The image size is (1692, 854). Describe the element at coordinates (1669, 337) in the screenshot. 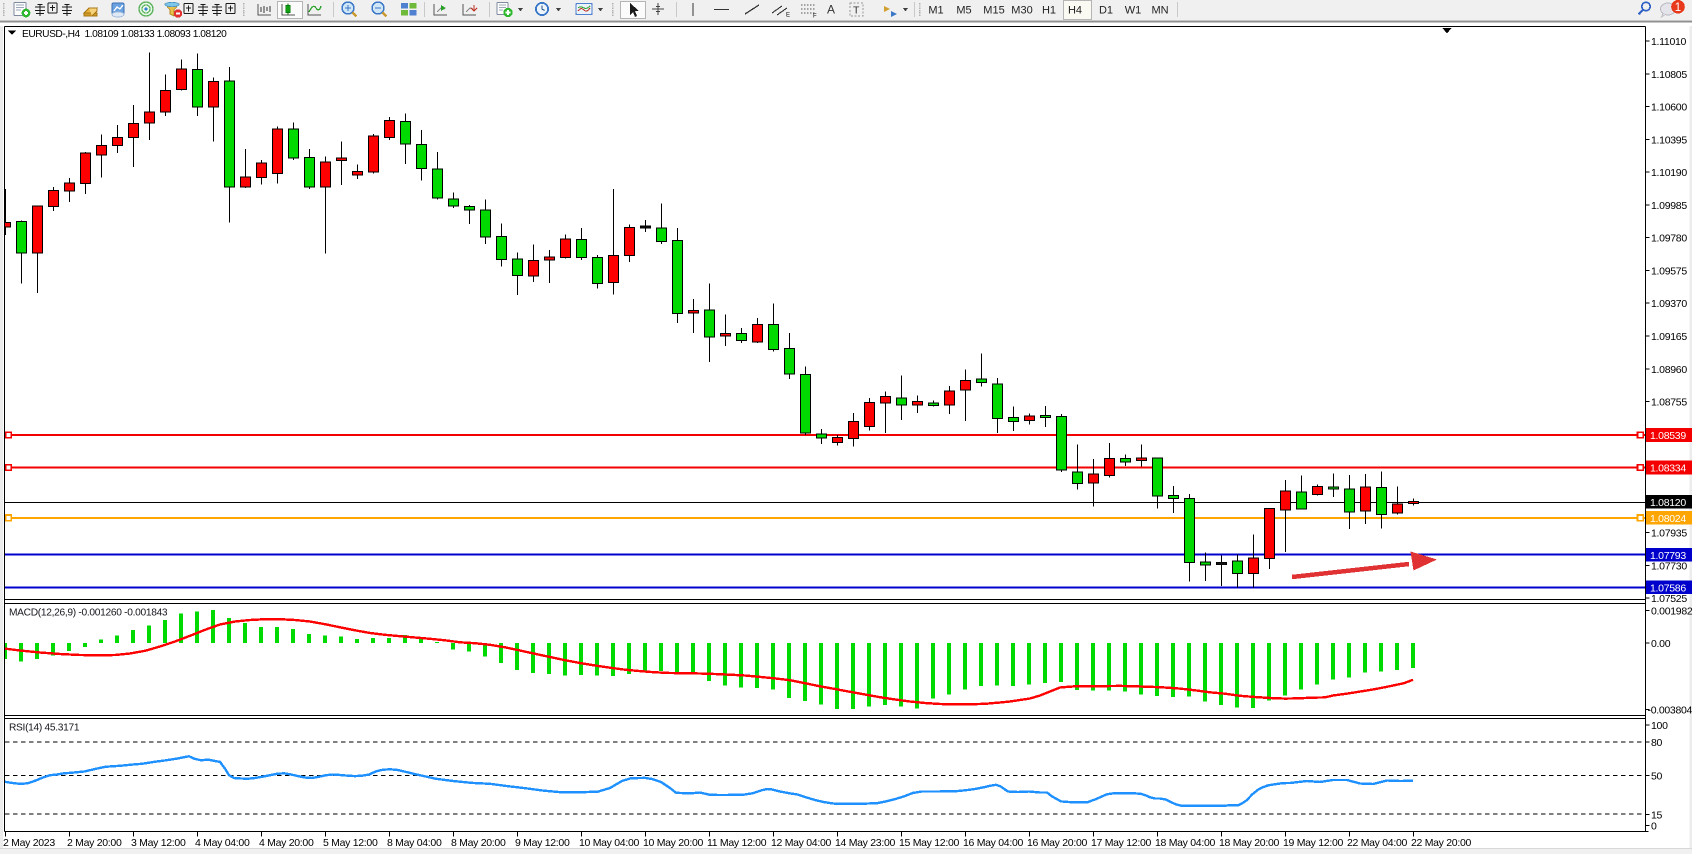

I see `svg-text: 1.09165` at that location.